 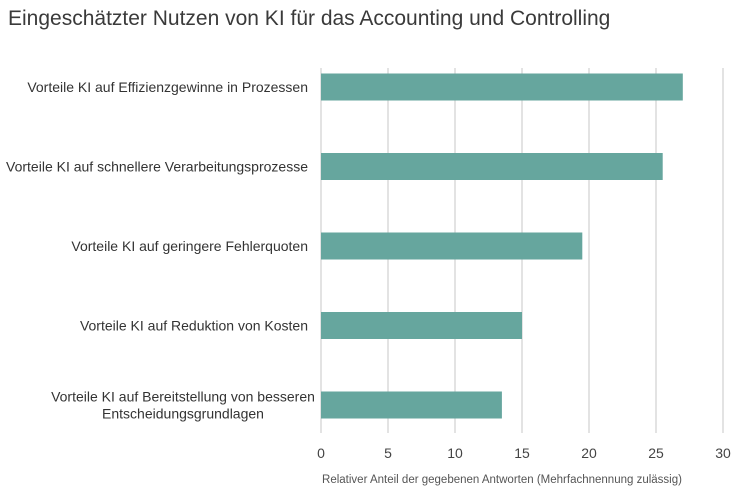 What do you see at coordinates (723, 453) in the screenshot?
I see `x-tick-label: 30` at bounding box center [723, 453].